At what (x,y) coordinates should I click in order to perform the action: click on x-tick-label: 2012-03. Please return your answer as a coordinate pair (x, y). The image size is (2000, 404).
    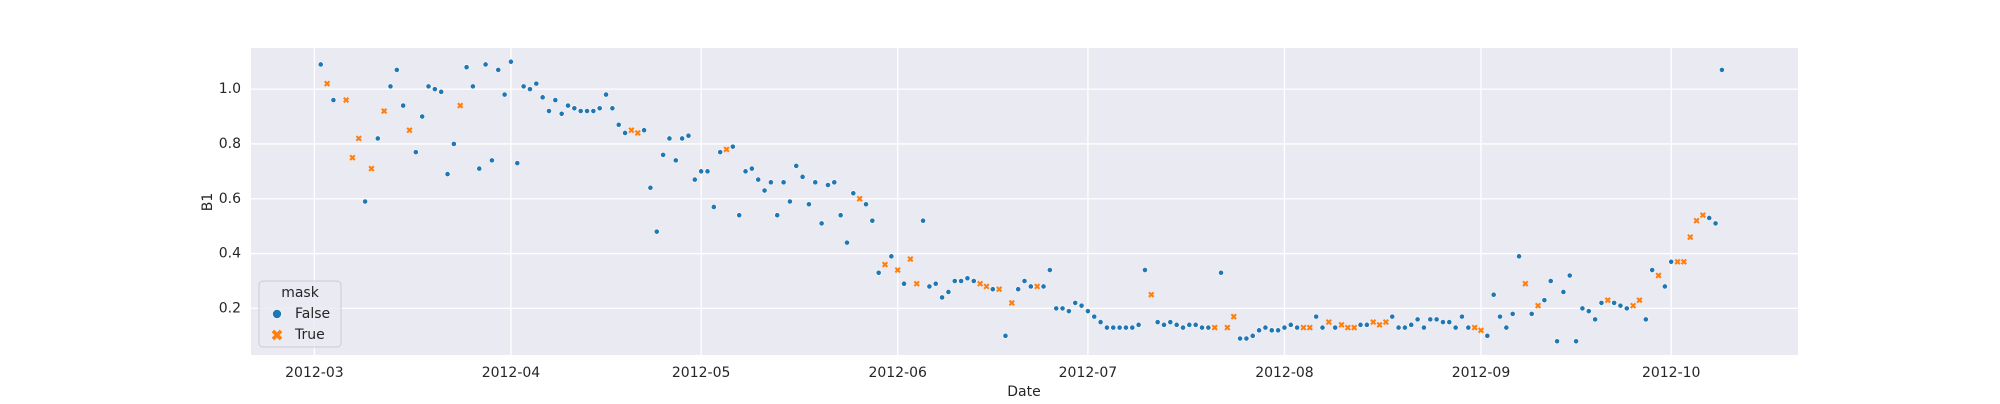
    Looking at the image, I should click on (314, 373).